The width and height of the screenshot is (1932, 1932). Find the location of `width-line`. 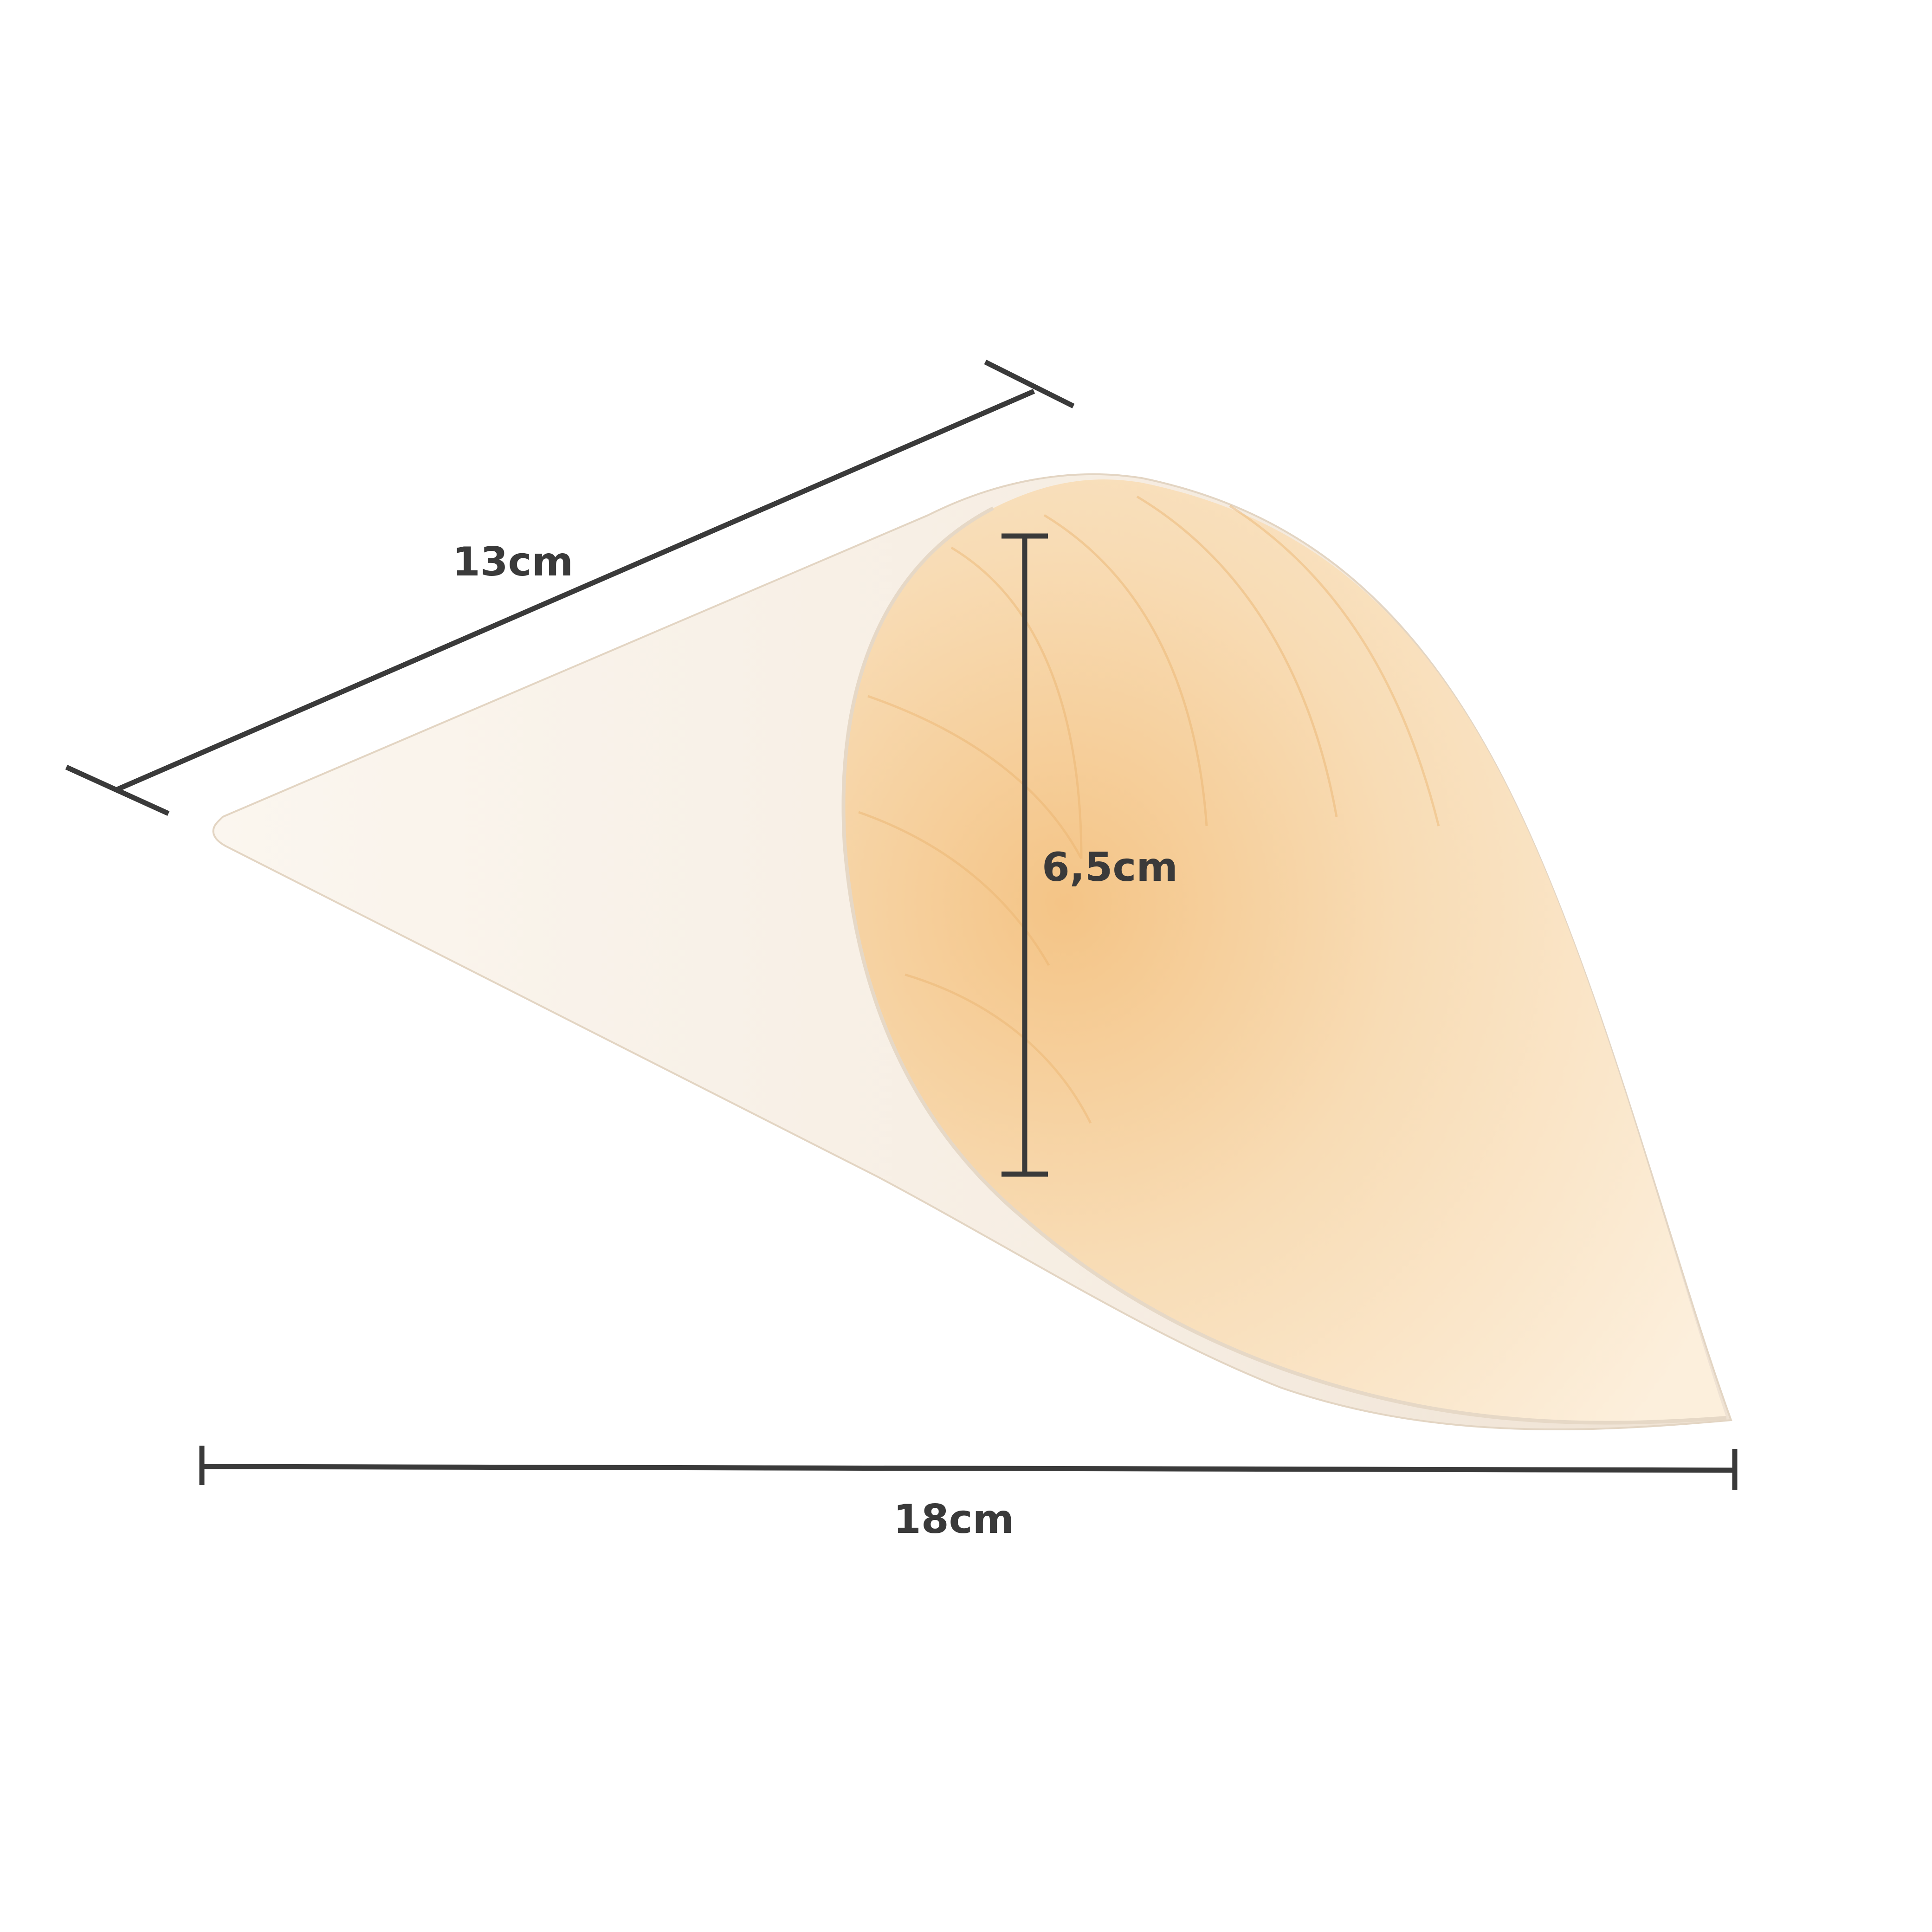

width-line is located at coordinates (968, 1468).